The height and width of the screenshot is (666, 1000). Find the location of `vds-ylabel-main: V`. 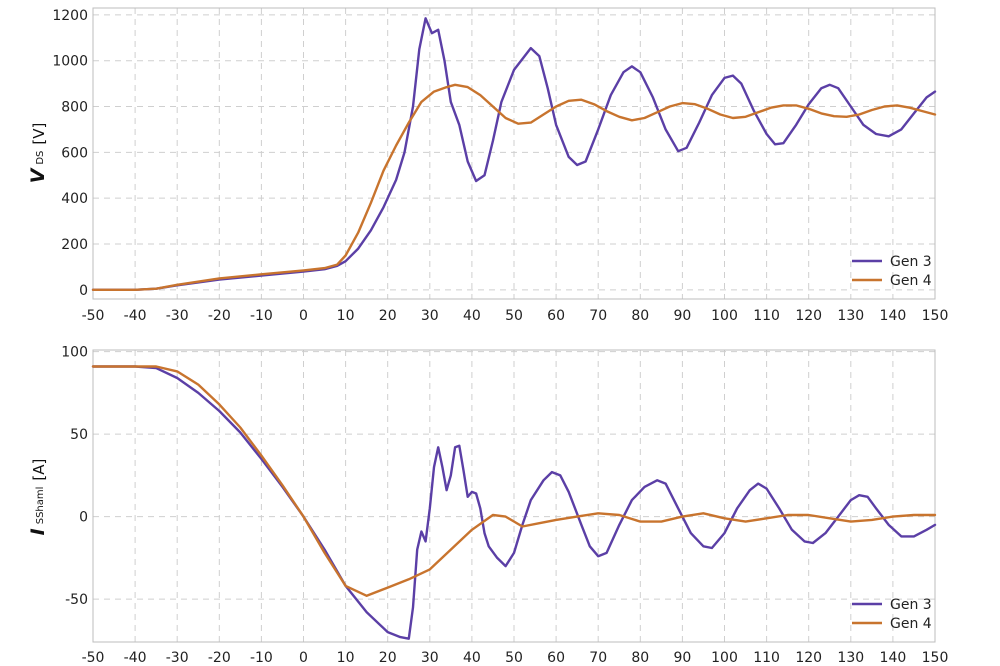

vds-ylabel-main: V is located at coordinates (38, 175).